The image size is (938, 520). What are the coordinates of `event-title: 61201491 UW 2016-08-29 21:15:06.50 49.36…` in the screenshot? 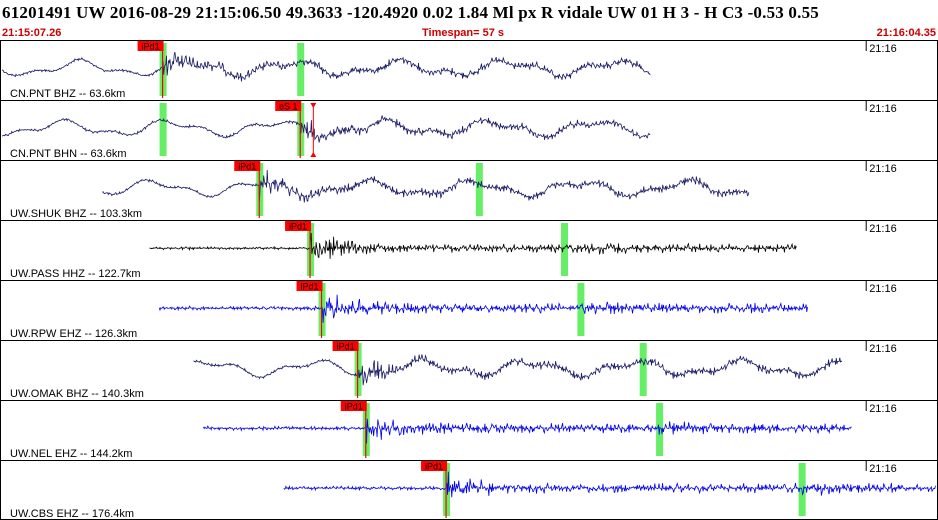 It's located at (410, 12).